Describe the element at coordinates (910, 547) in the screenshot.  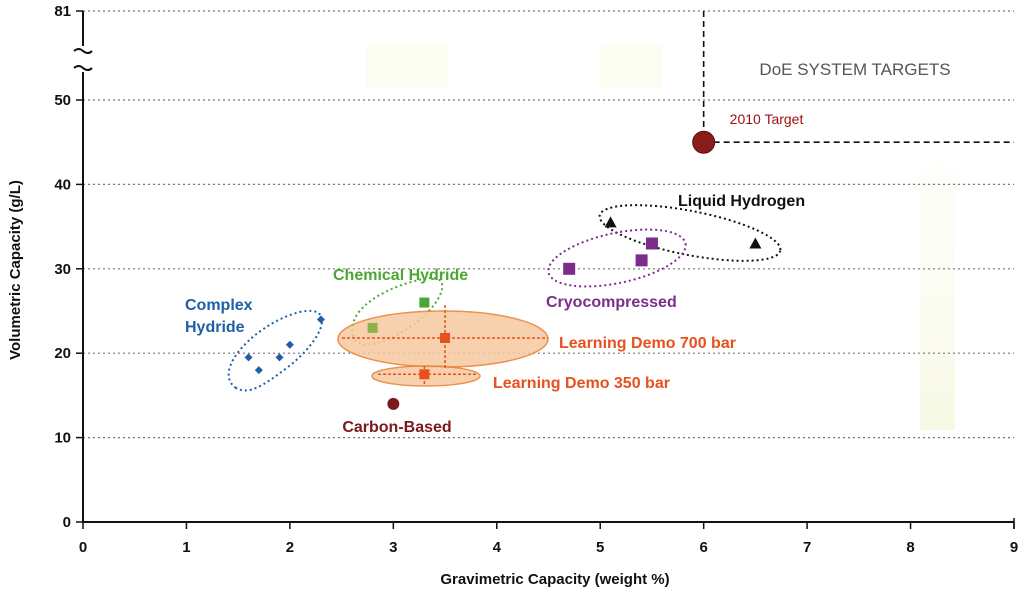
I see `x-tick-label-8: 8` at that location.